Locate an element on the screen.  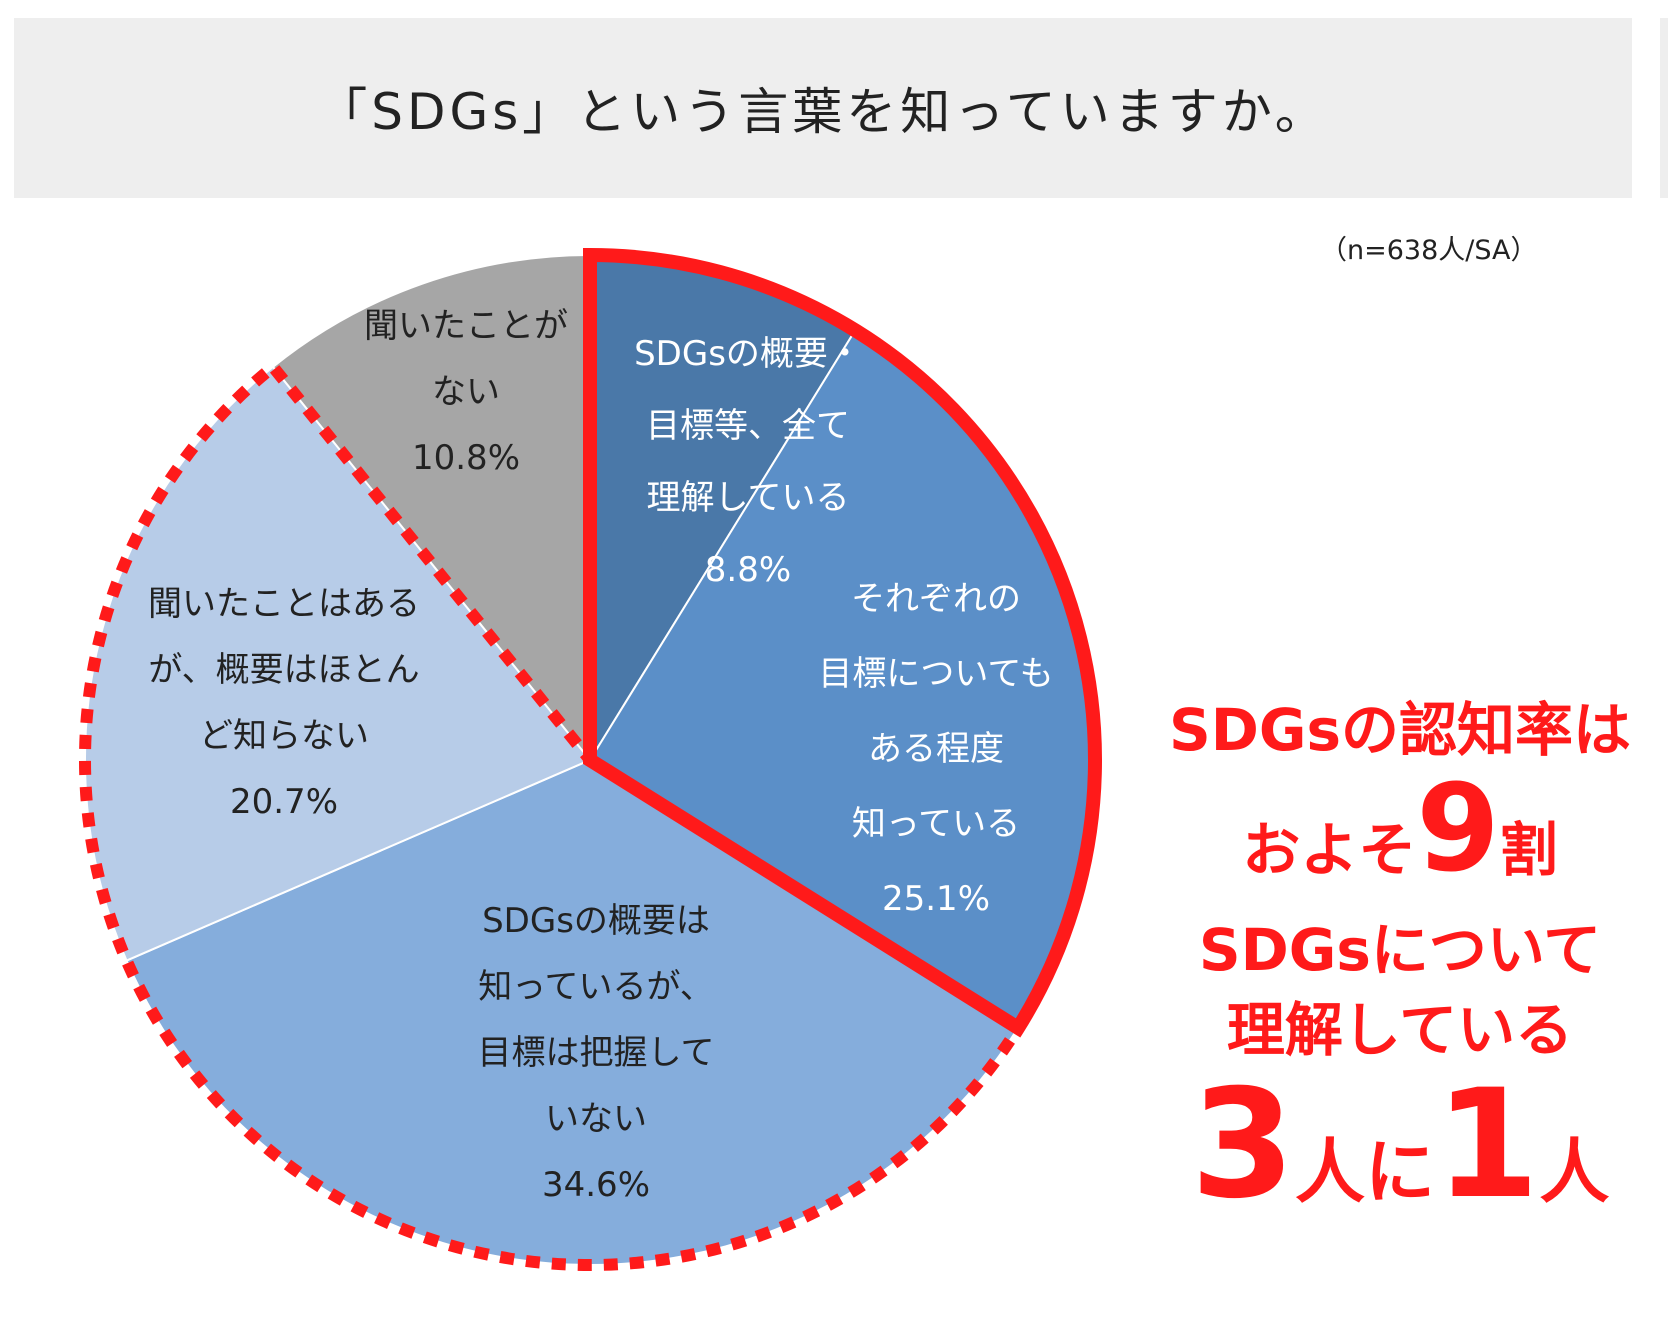
slice-text-line: ある程度 is located at coordinates (936, 749).